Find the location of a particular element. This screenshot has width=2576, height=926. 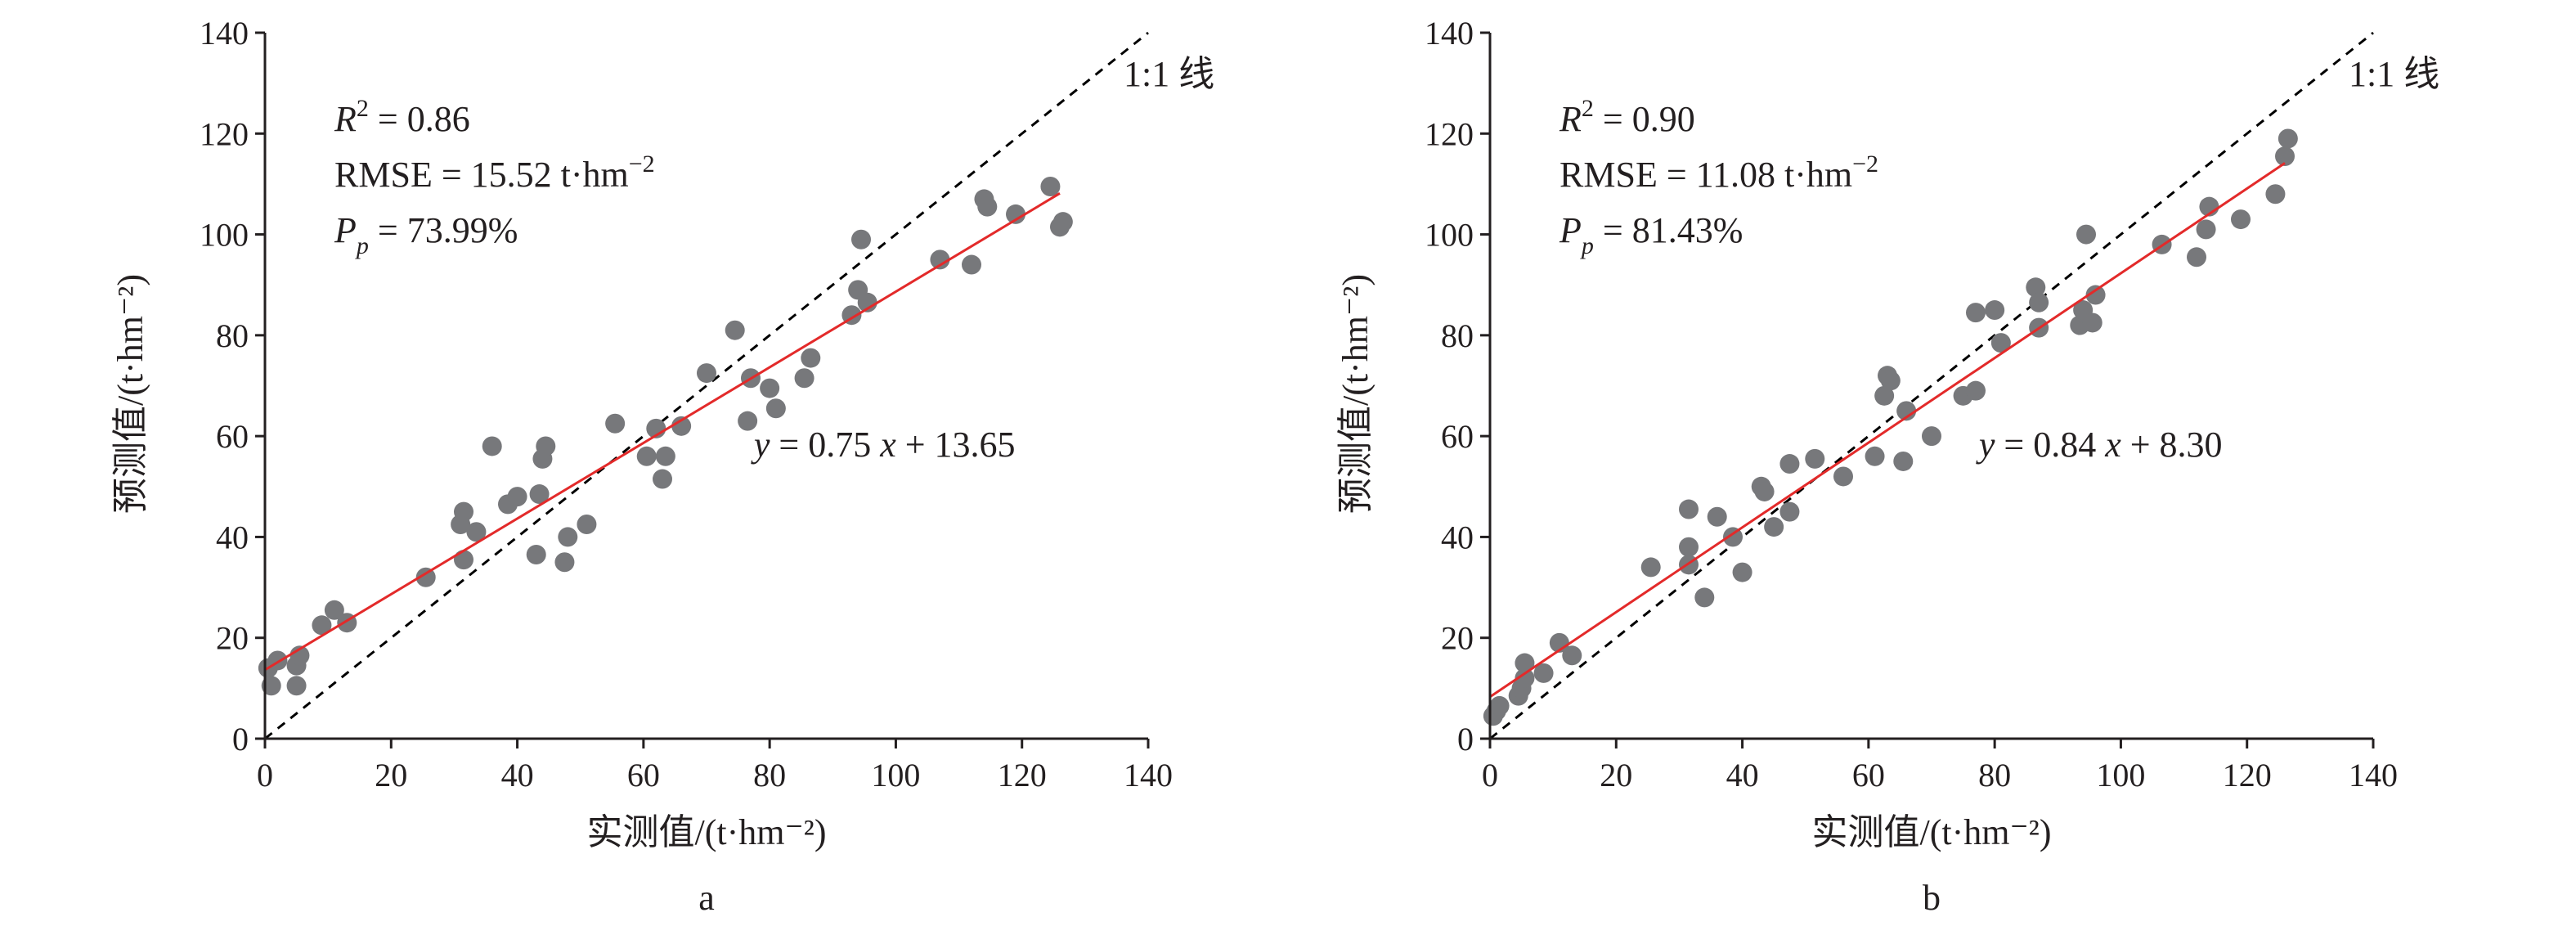

r2-value: = 0.86 is located at coordinates (420, 119).